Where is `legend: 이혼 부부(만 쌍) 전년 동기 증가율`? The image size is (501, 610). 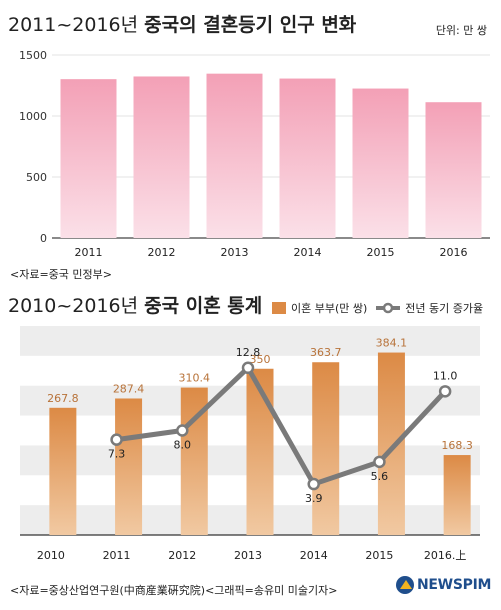
legend: 이혼 부부(만 쌍) 전년 동기 증가율 is located at coordinates (377, 308).